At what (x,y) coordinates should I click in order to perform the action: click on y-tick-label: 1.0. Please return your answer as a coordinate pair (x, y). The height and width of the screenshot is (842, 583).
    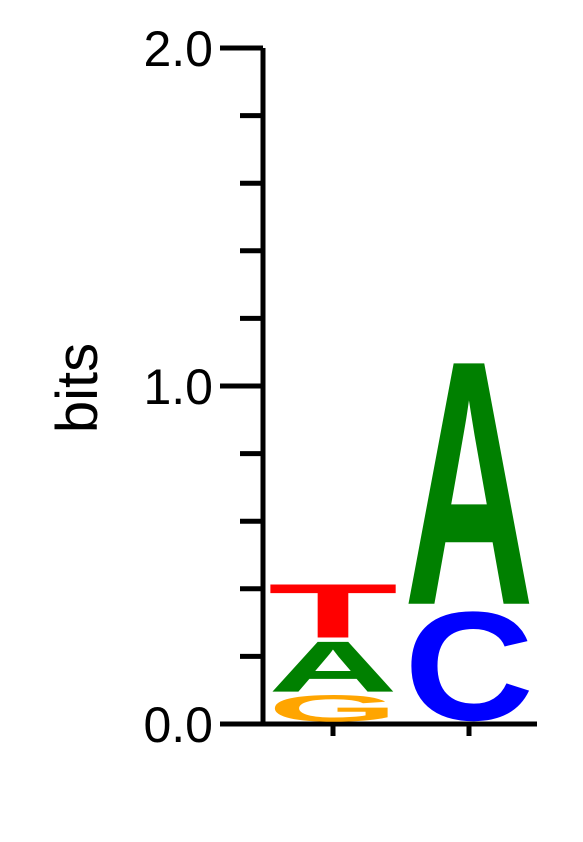
    Looking at the image, I should click on (178, 387).